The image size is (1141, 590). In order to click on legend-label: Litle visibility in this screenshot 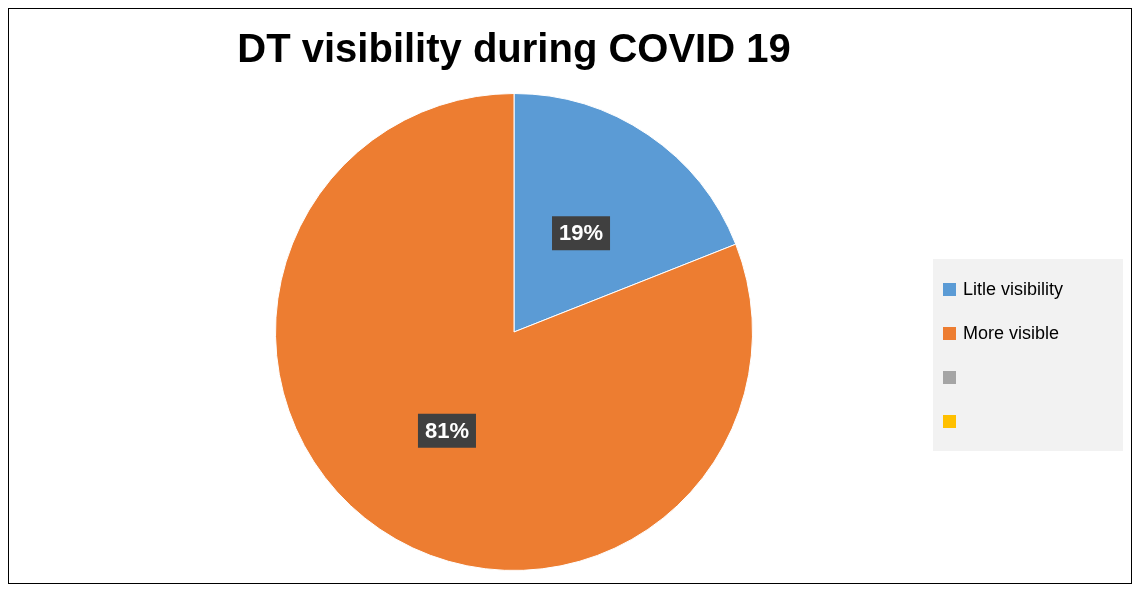, I will do `click(1013, 289)`.